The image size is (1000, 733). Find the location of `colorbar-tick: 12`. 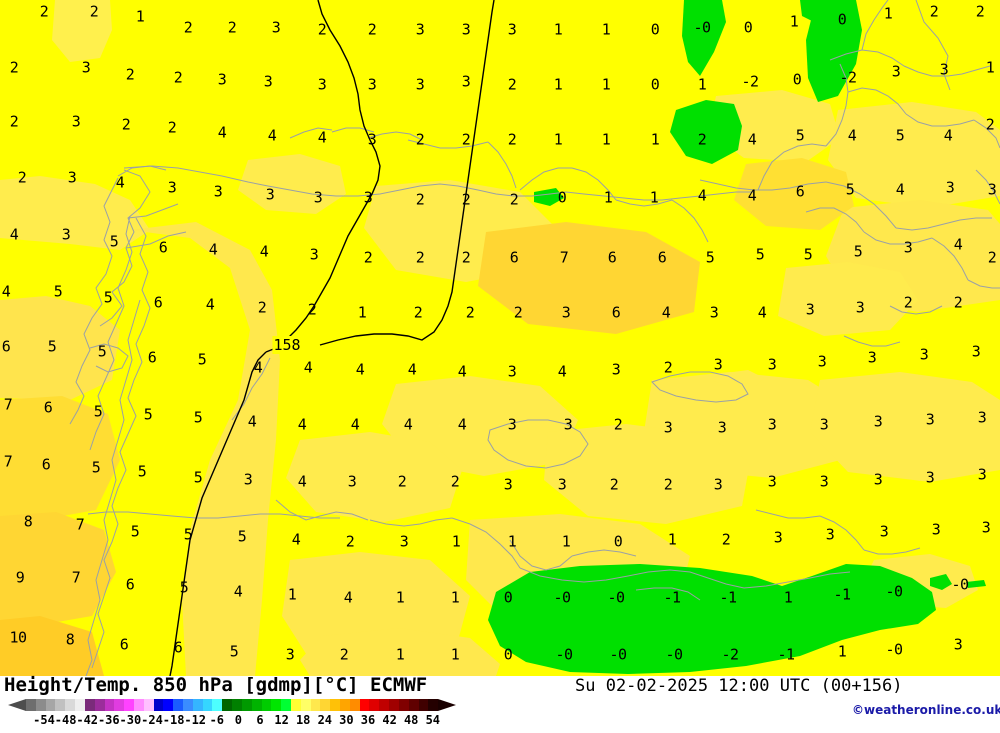

colorbar-tick: 12 is located at coordinates (281, 720).